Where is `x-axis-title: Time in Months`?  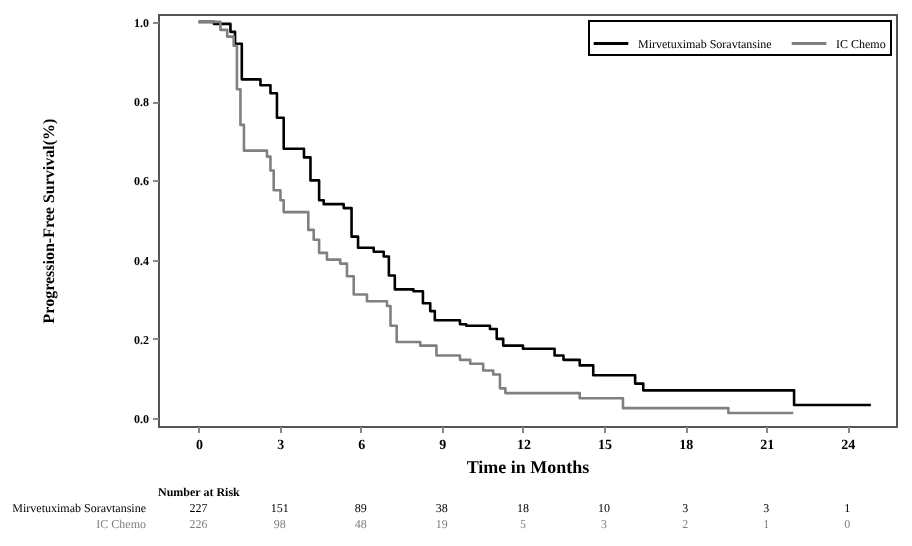 x-axis-title: Time in Months is located at coordinates (528, 467).